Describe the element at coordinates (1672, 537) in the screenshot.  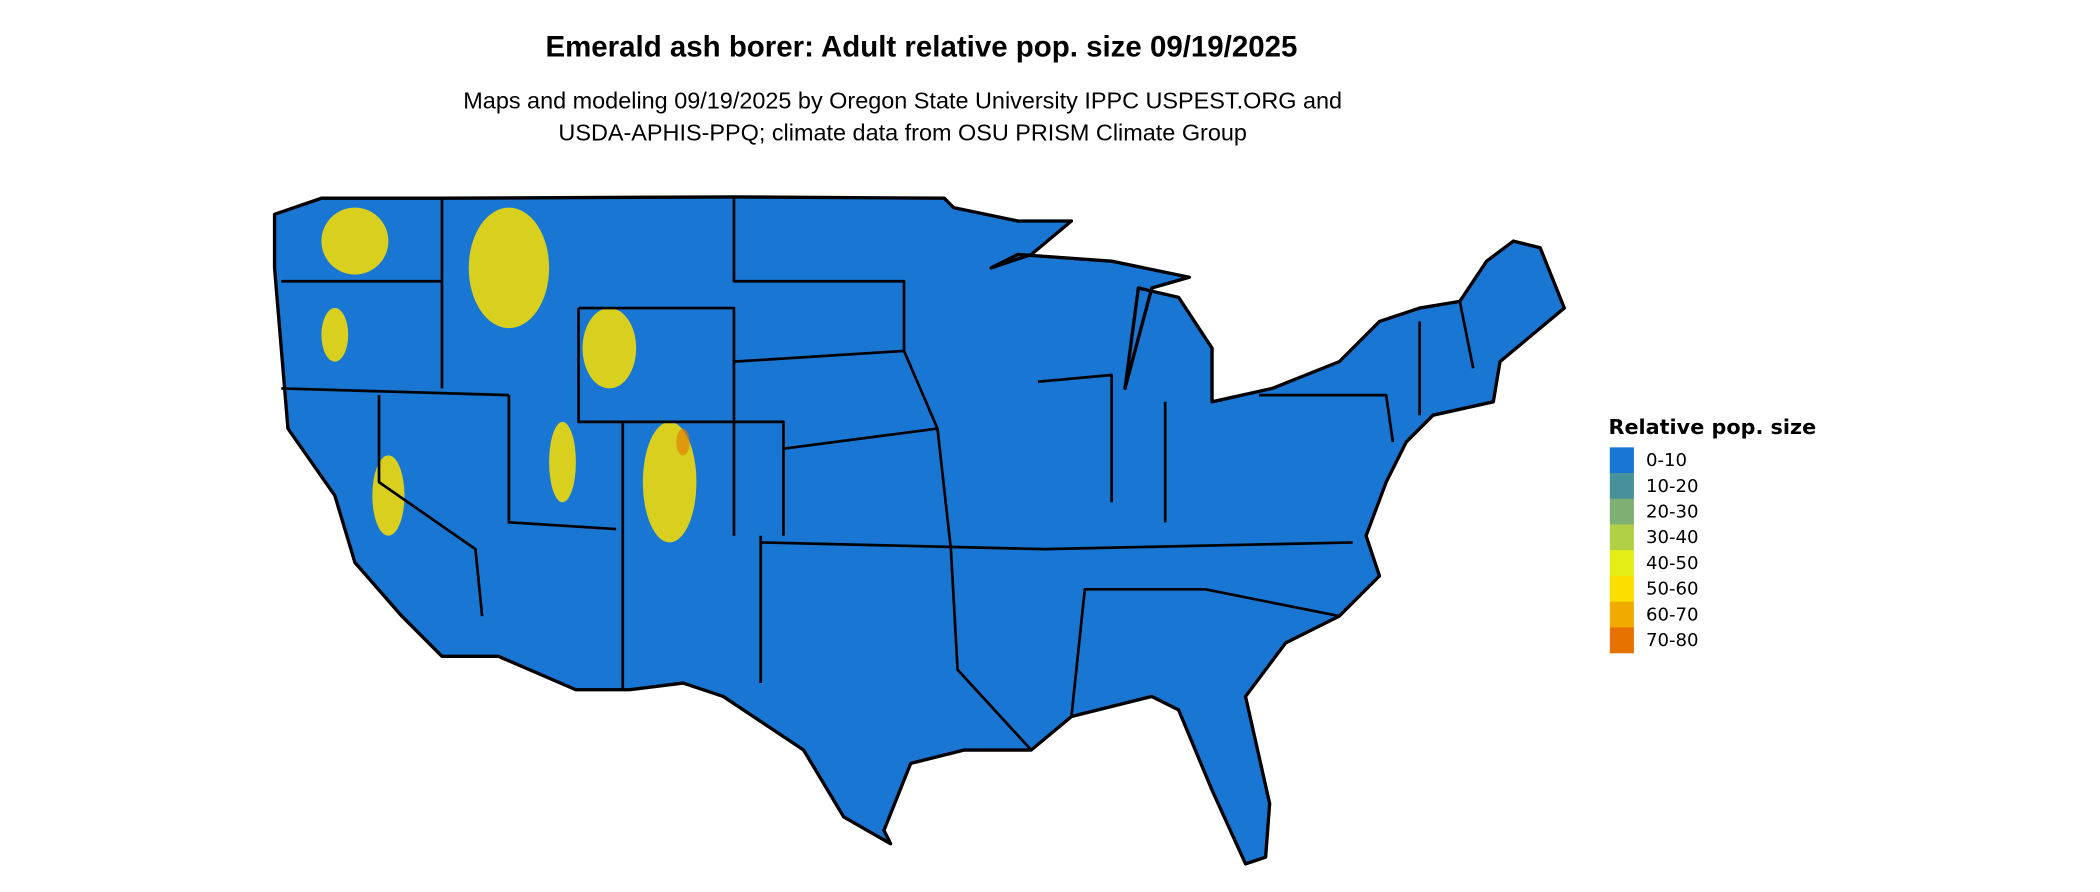
I see `legend-label: 30-40` at that location.